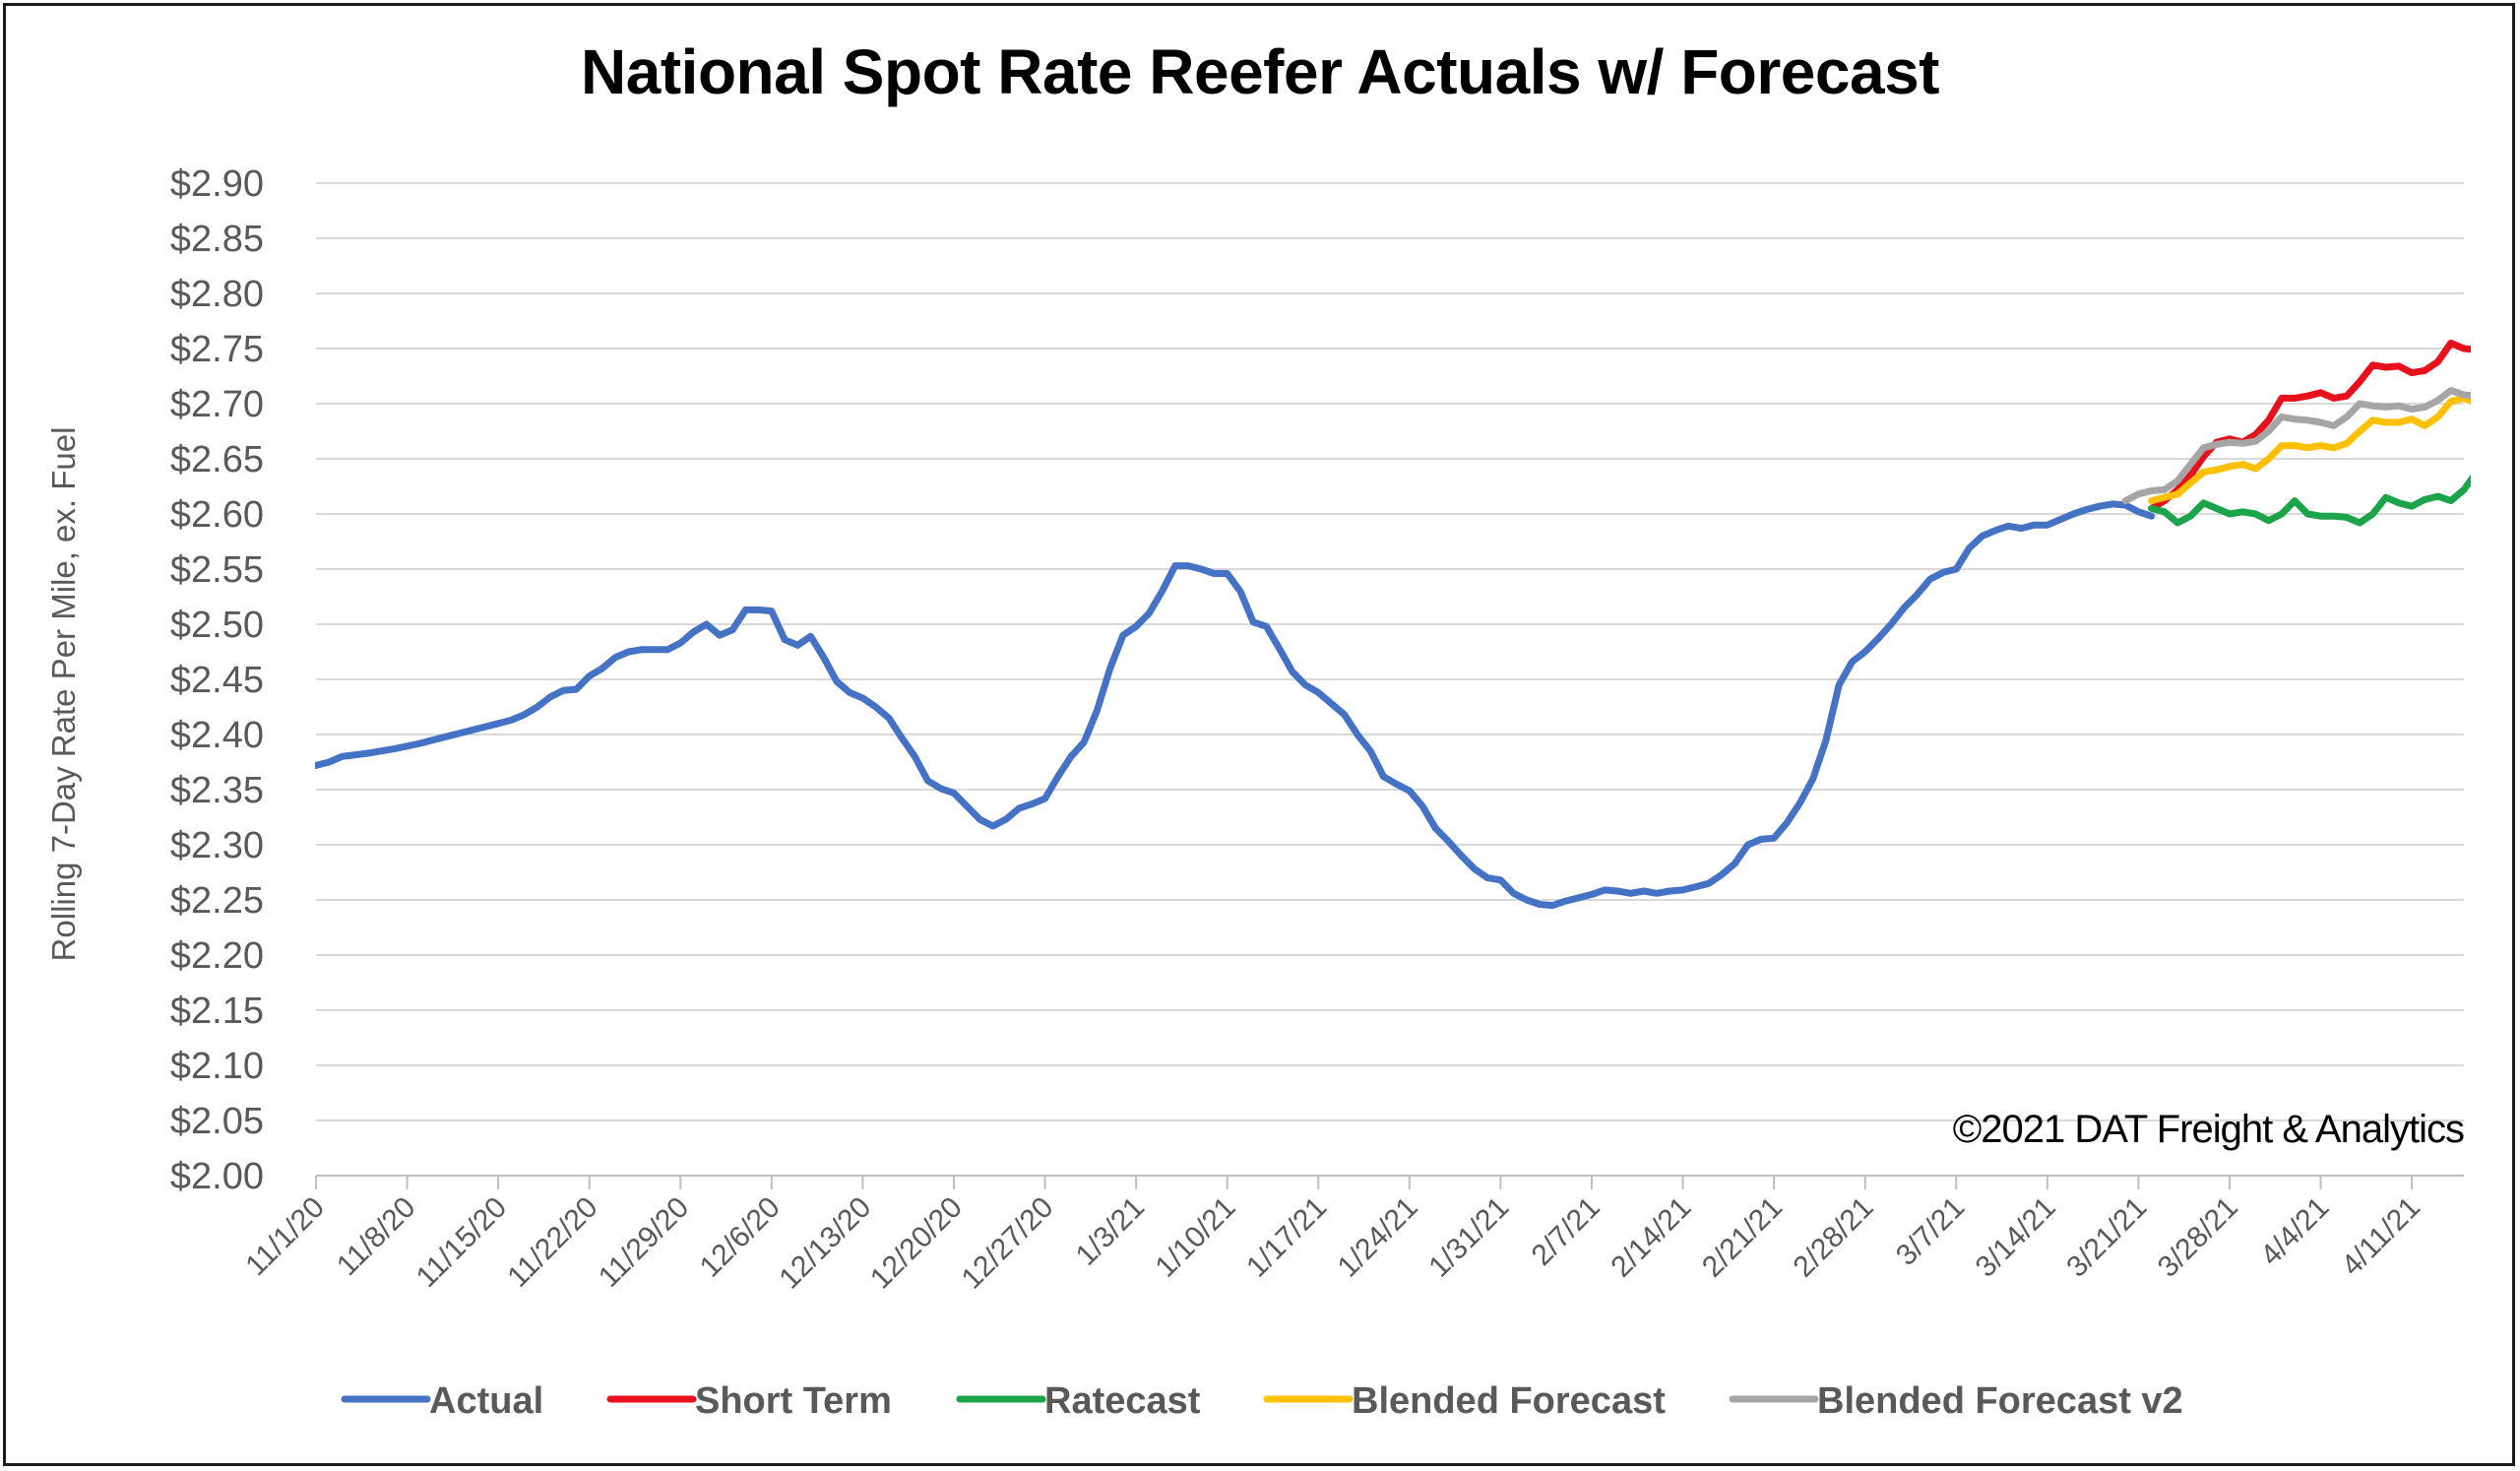  I want to click on legend-label: Ratecast, so click(1122, 1401).